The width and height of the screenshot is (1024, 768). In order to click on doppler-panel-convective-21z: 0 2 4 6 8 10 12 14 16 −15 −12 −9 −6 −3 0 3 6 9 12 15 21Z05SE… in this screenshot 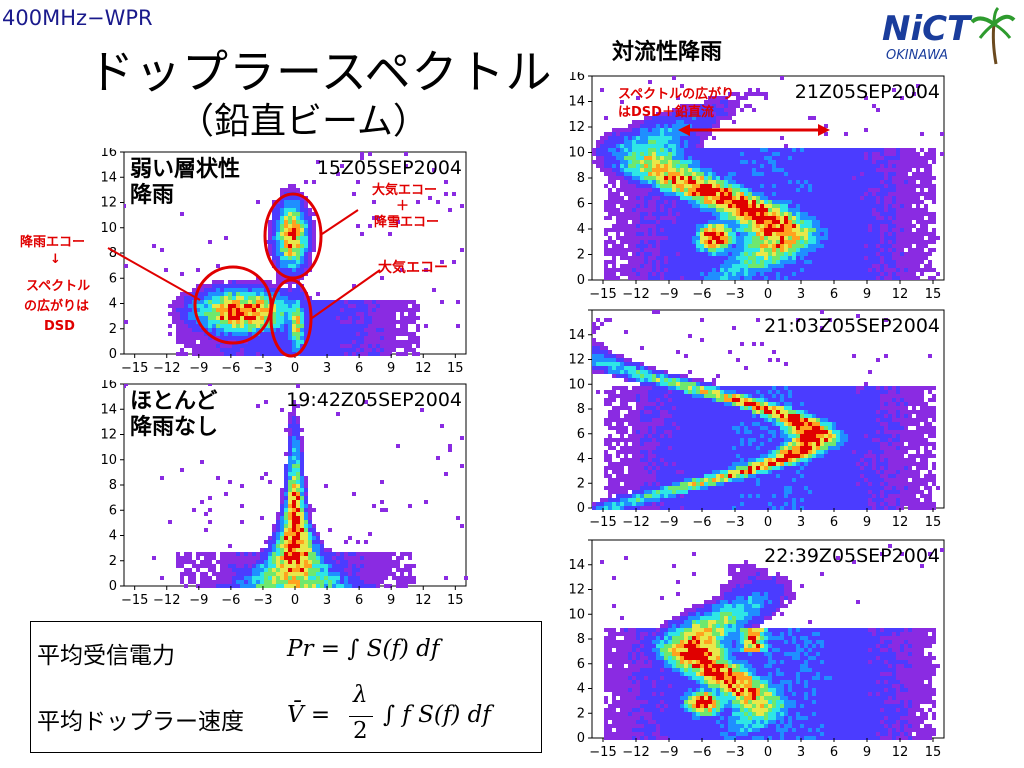, I will do `click(756, 187)`.